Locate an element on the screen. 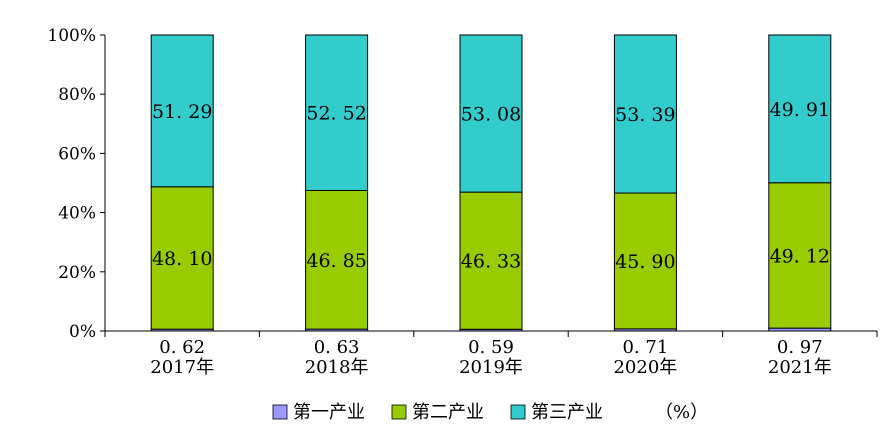 This screenshot has height=436, width=892. x-category-label: 2018年 is located at coordinates (337, 367).